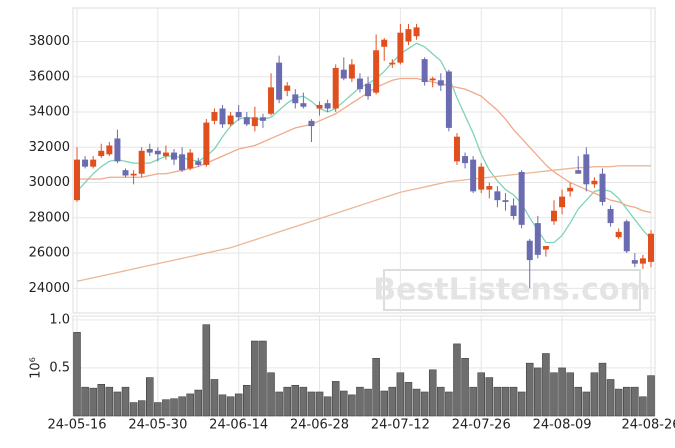 This screenshot has height=448, width=675. Describe the element at coordinates (319, 425) in the screenshot. I see `x-tick-label: 24-06-28` at that location.